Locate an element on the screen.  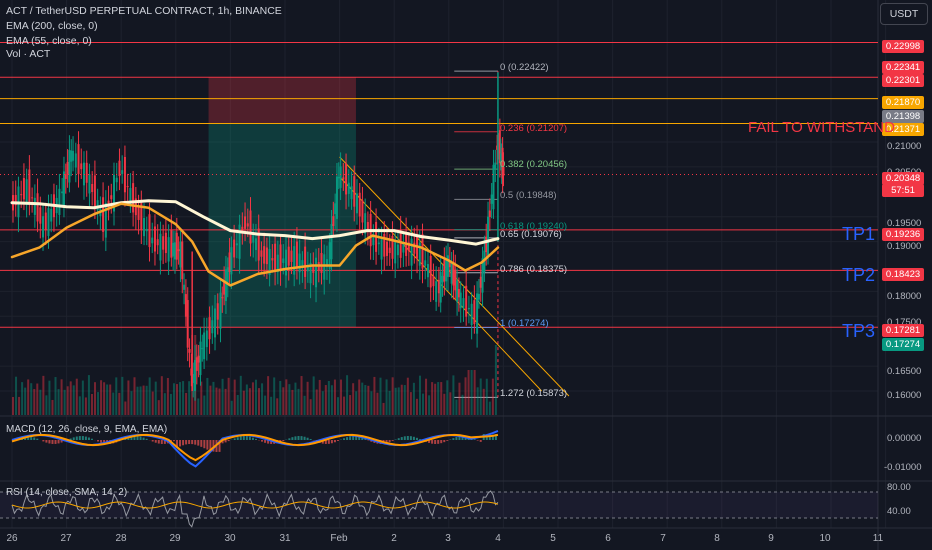
currency-selector: USDT is located at coordinates (904, 14).